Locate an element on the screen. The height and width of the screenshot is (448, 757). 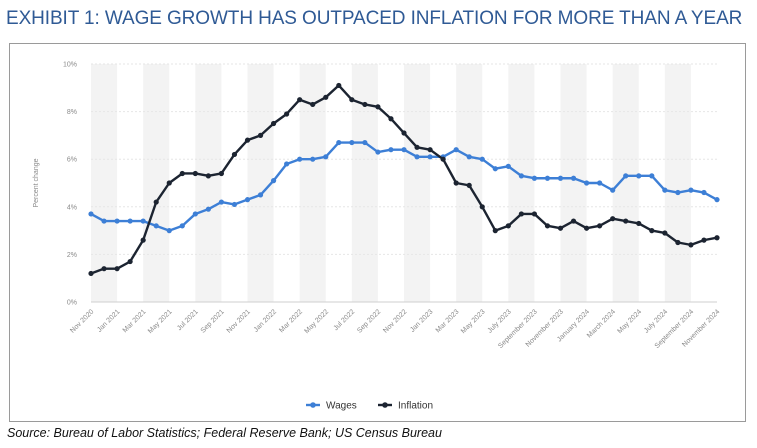
legend-item-wages: Wages is located at coordinates (331, 406).